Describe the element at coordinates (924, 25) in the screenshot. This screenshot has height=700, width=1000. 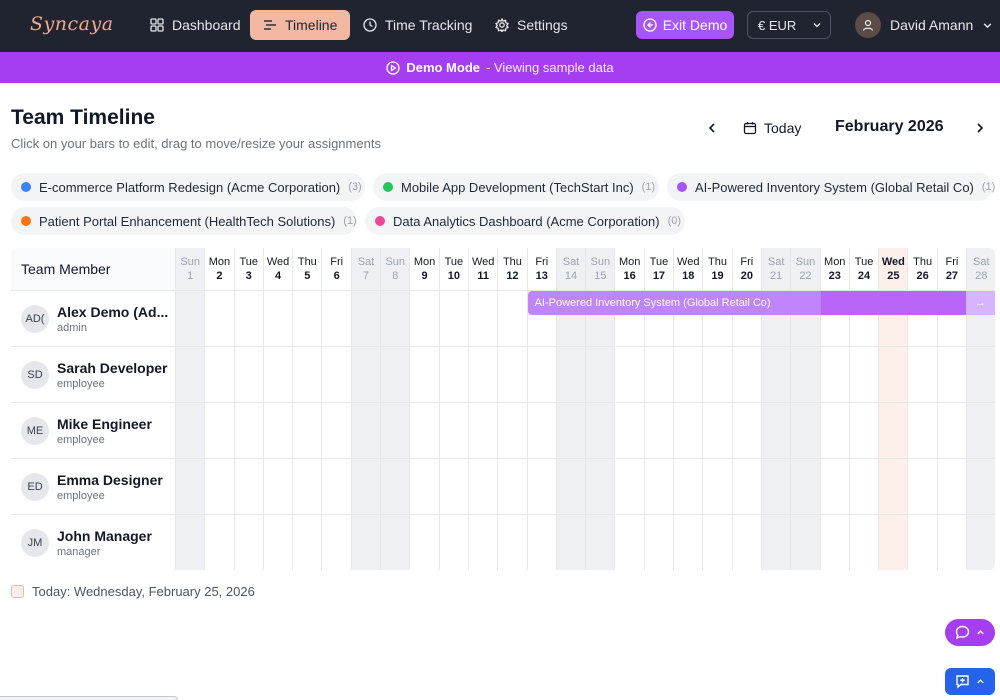
I see `user-menu: David Amann` at that location.